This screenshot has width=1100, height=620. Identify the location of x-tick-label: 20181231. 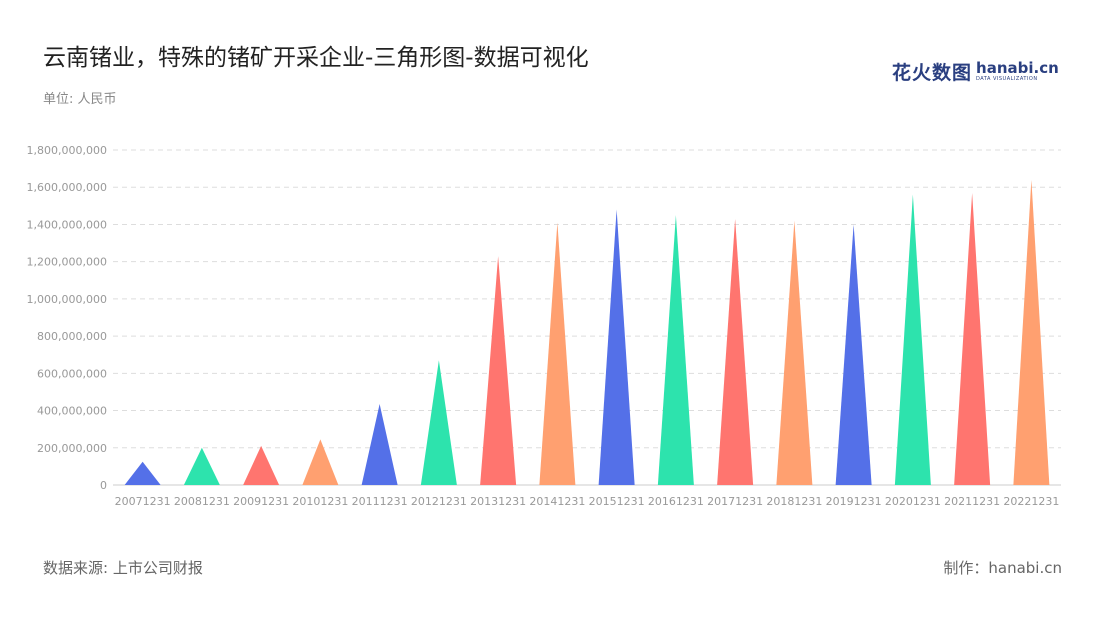
(794, 501).